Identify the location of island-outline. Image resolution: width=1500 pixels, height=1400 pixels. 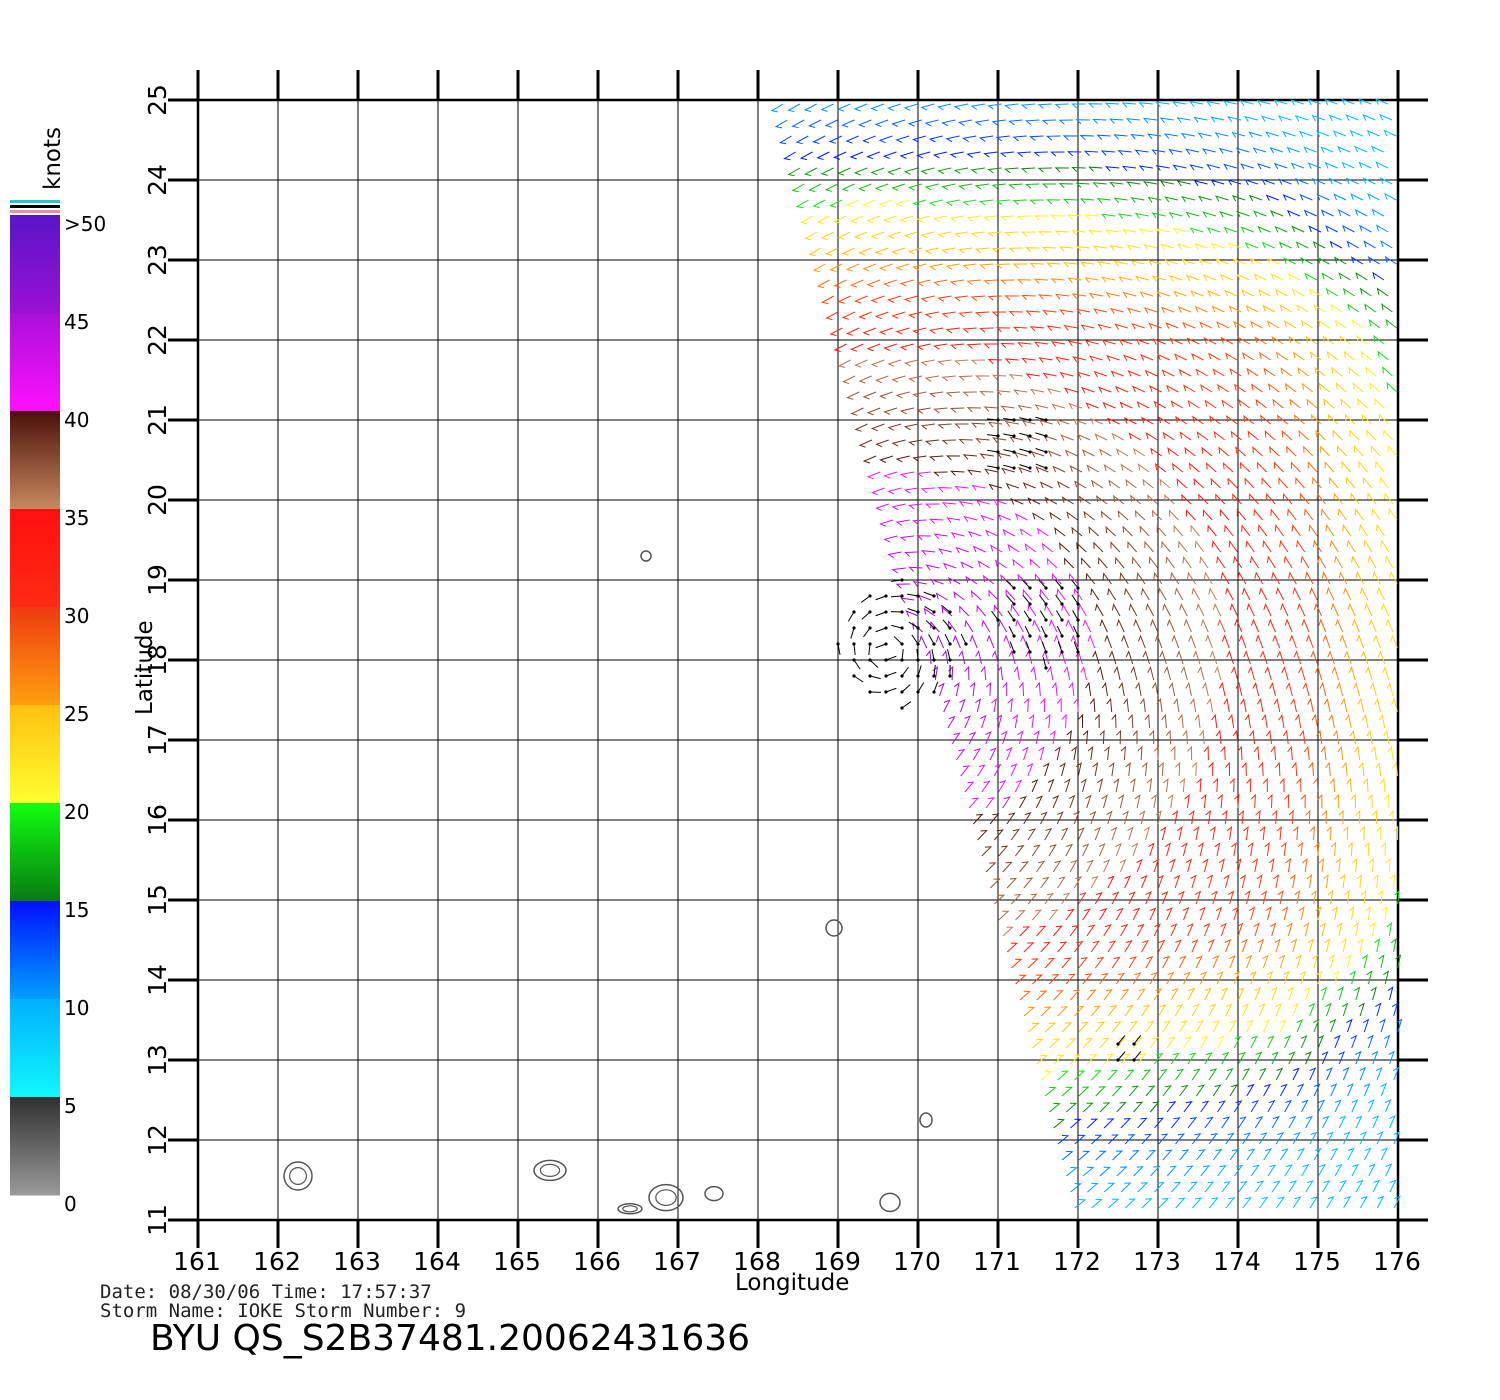
(550, 1170).